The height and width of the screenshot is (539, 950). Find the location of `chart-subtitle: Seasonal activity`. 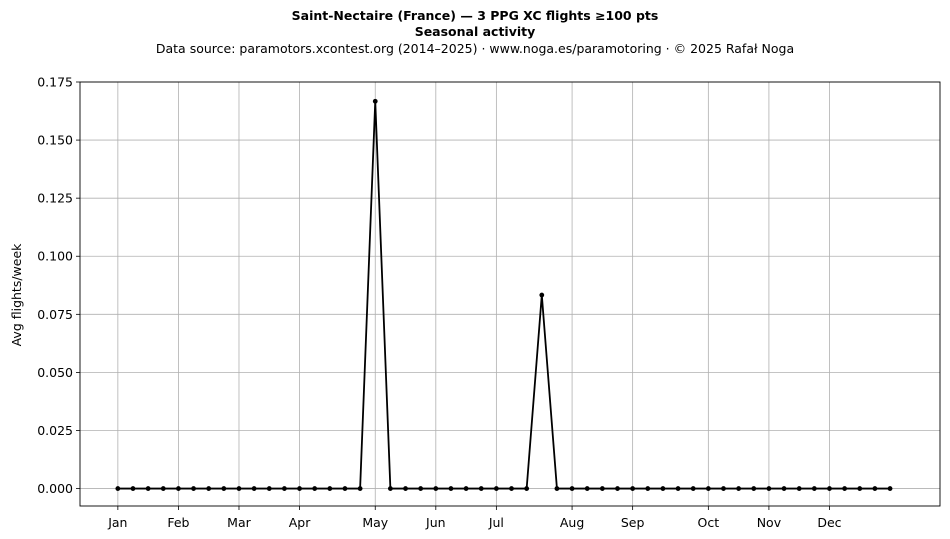

chart-subtitle: Seasonal activity is located at coordinates (475, 31).